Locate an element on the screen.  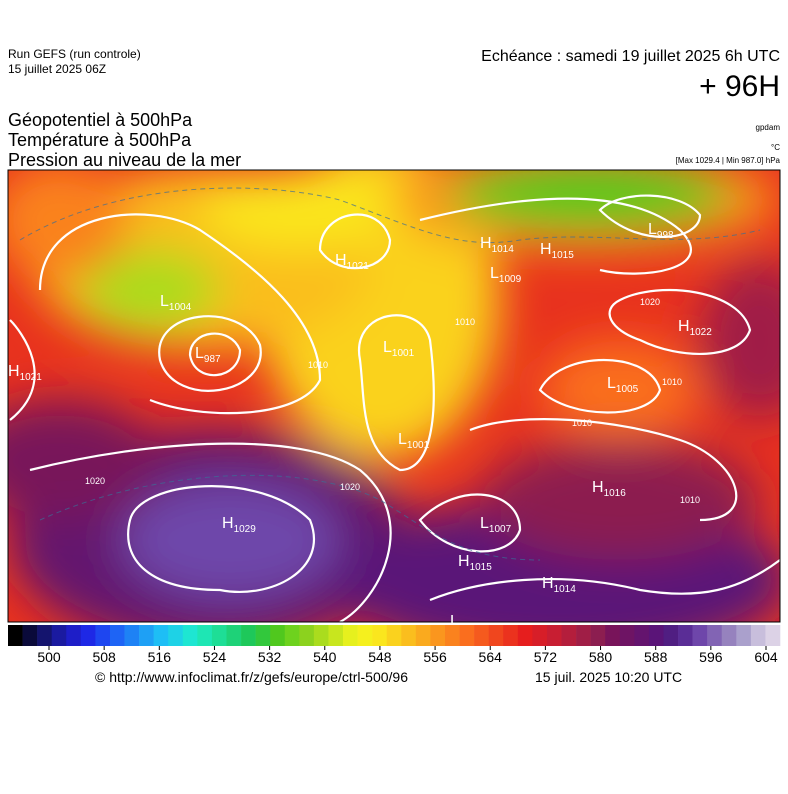
pressure-center: L1005 is located at coordinates (623, 385).